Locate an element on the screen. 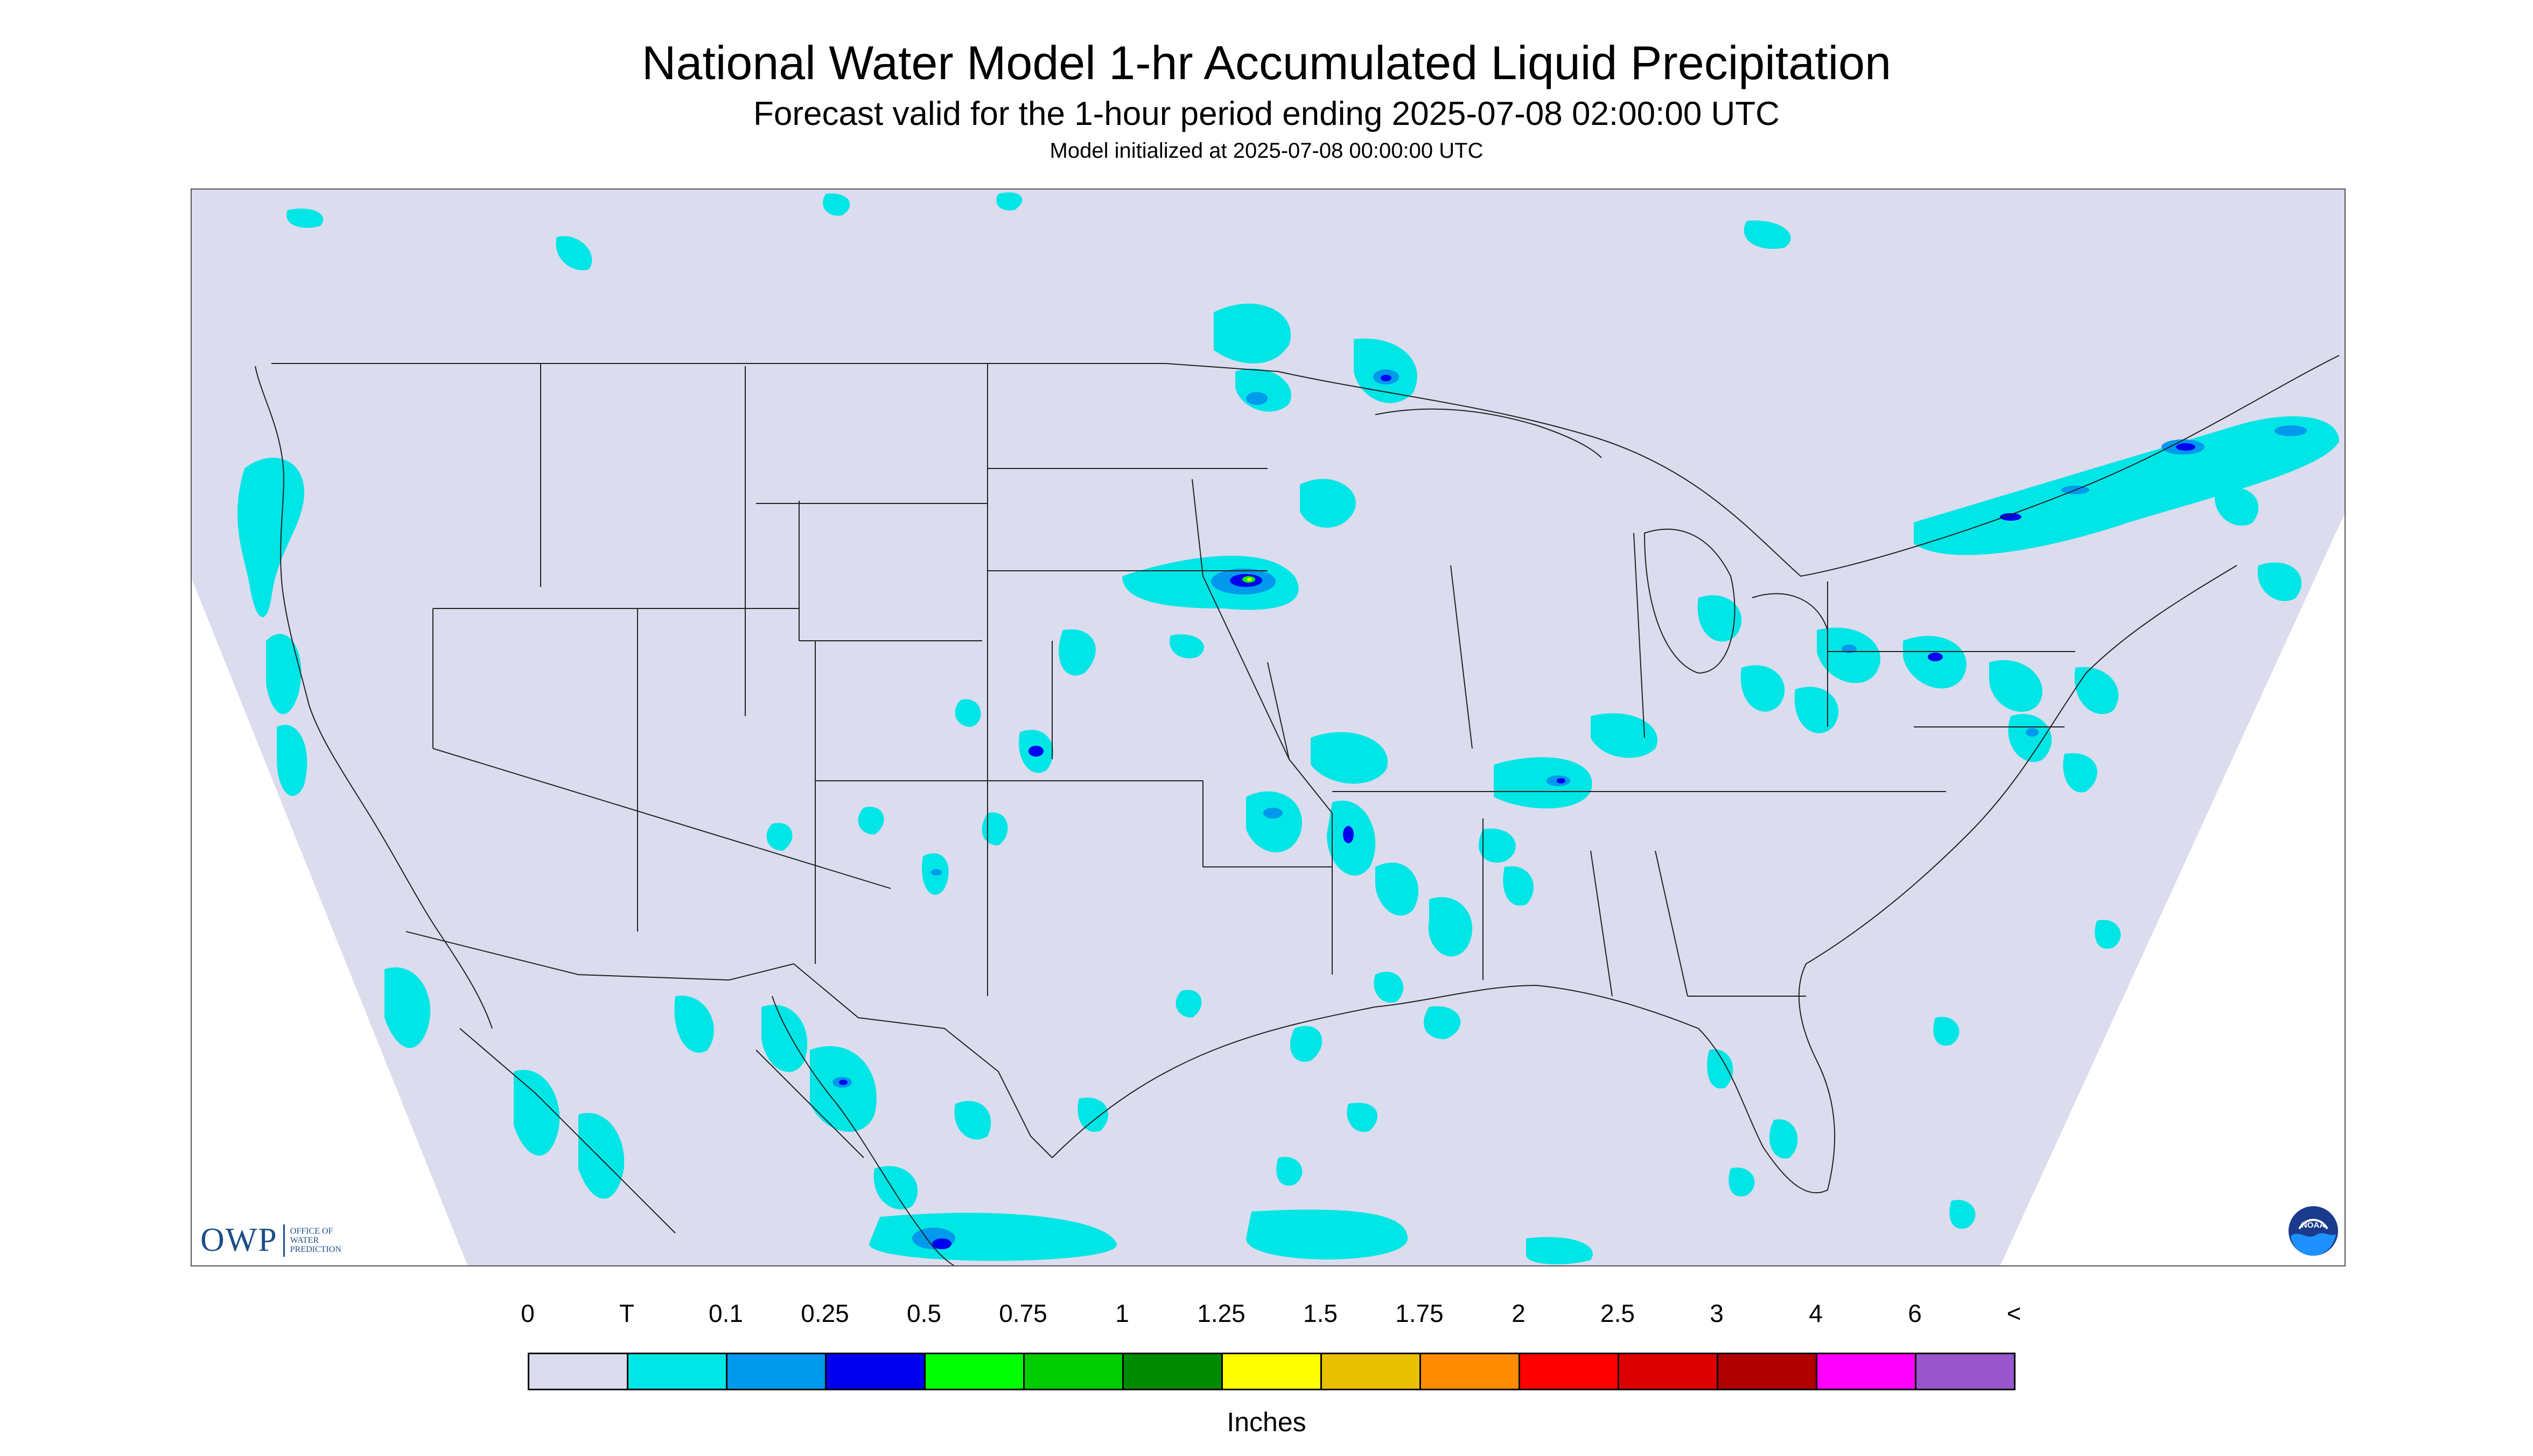 The width and height of the screenshot is (2533, 1456). border-mexico is located at coordinates (729, 1082).